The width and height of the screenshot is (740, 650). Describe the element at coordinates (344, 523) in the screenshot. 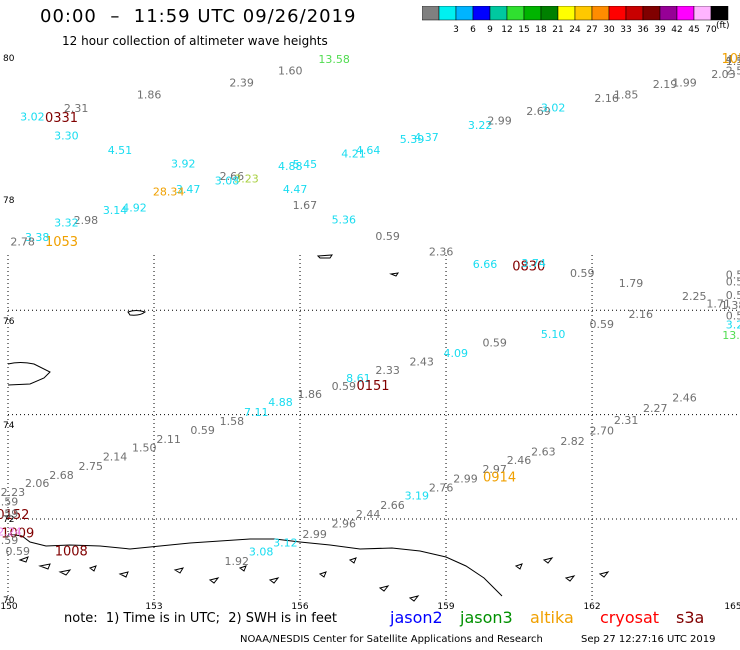

I see `wave-height-value: 2.96` at that location.